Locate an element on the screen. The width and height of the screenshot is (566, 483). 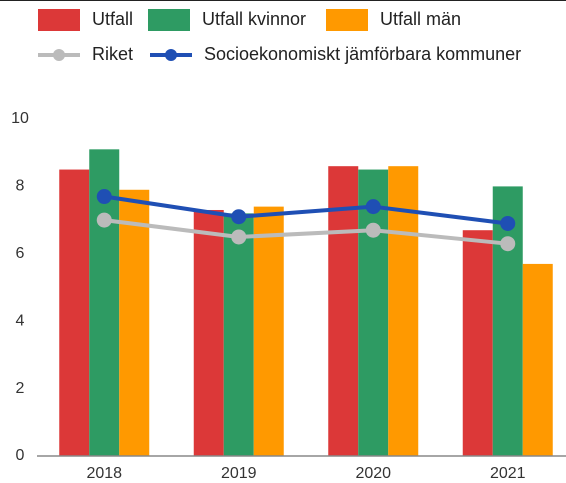
legend-label: Utfall is located at coordinates (112, 19).